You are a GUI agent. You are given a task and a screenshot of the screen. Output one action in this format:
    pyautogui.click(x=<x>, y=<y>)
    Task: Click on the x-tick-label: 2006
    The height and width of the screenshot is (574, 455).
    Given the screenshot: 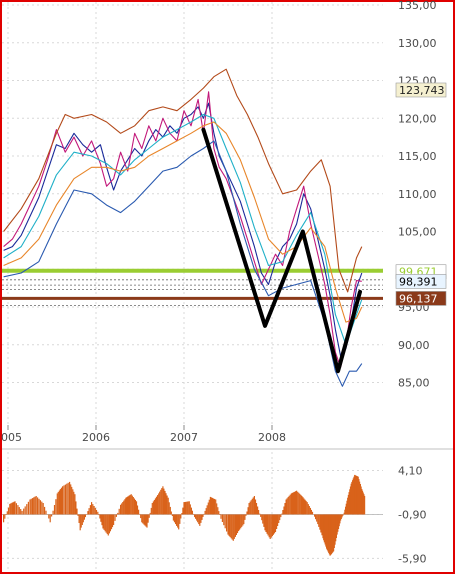 What is the action you would take?
    pyautogui.click(x=96, y=437)
    